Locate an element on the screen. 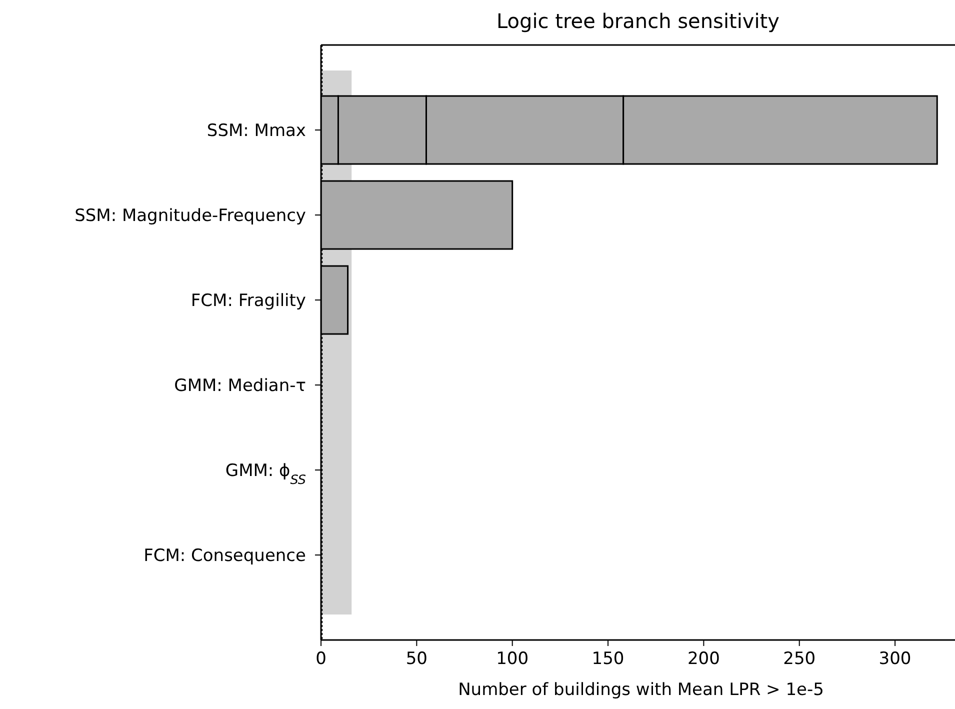 Image resolution: width=955 pixels, height=709 pixels. x-tick-label: 200 is located at coordinates (703, 659).